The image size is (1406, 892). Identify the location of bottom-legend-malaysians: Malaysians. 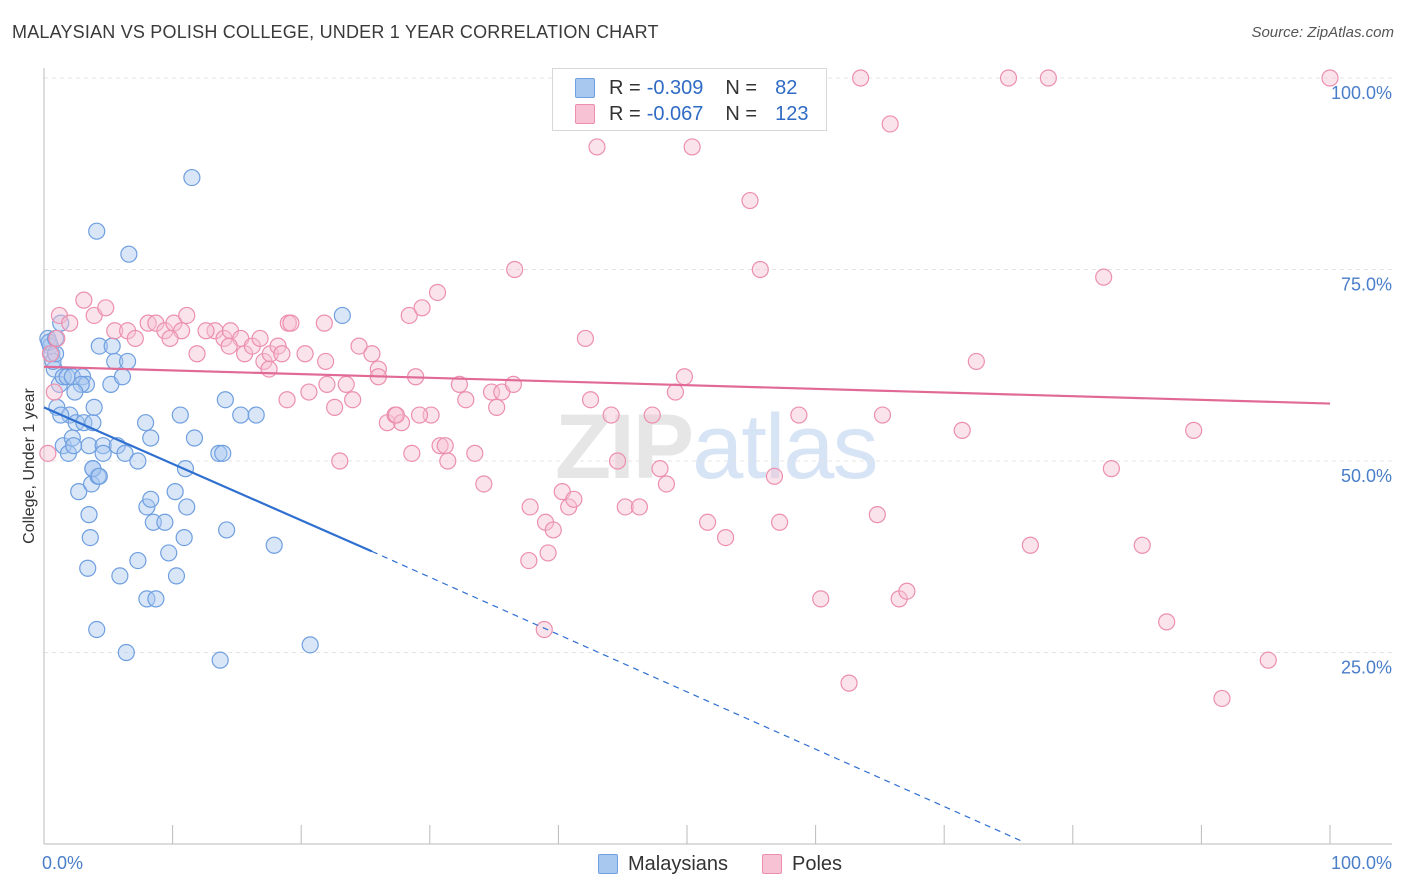
(663, 864).